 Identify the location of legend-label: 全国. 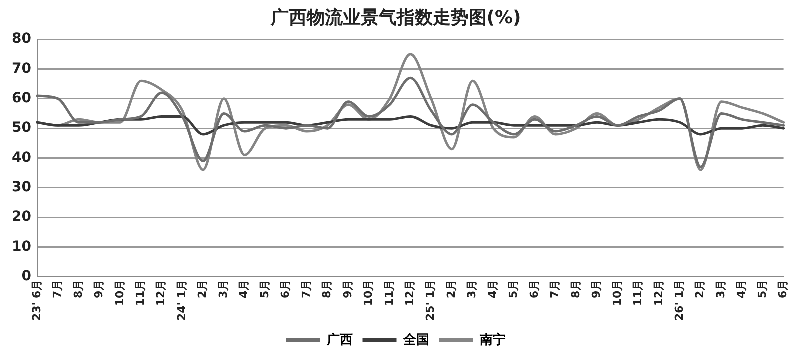
(416, 340).